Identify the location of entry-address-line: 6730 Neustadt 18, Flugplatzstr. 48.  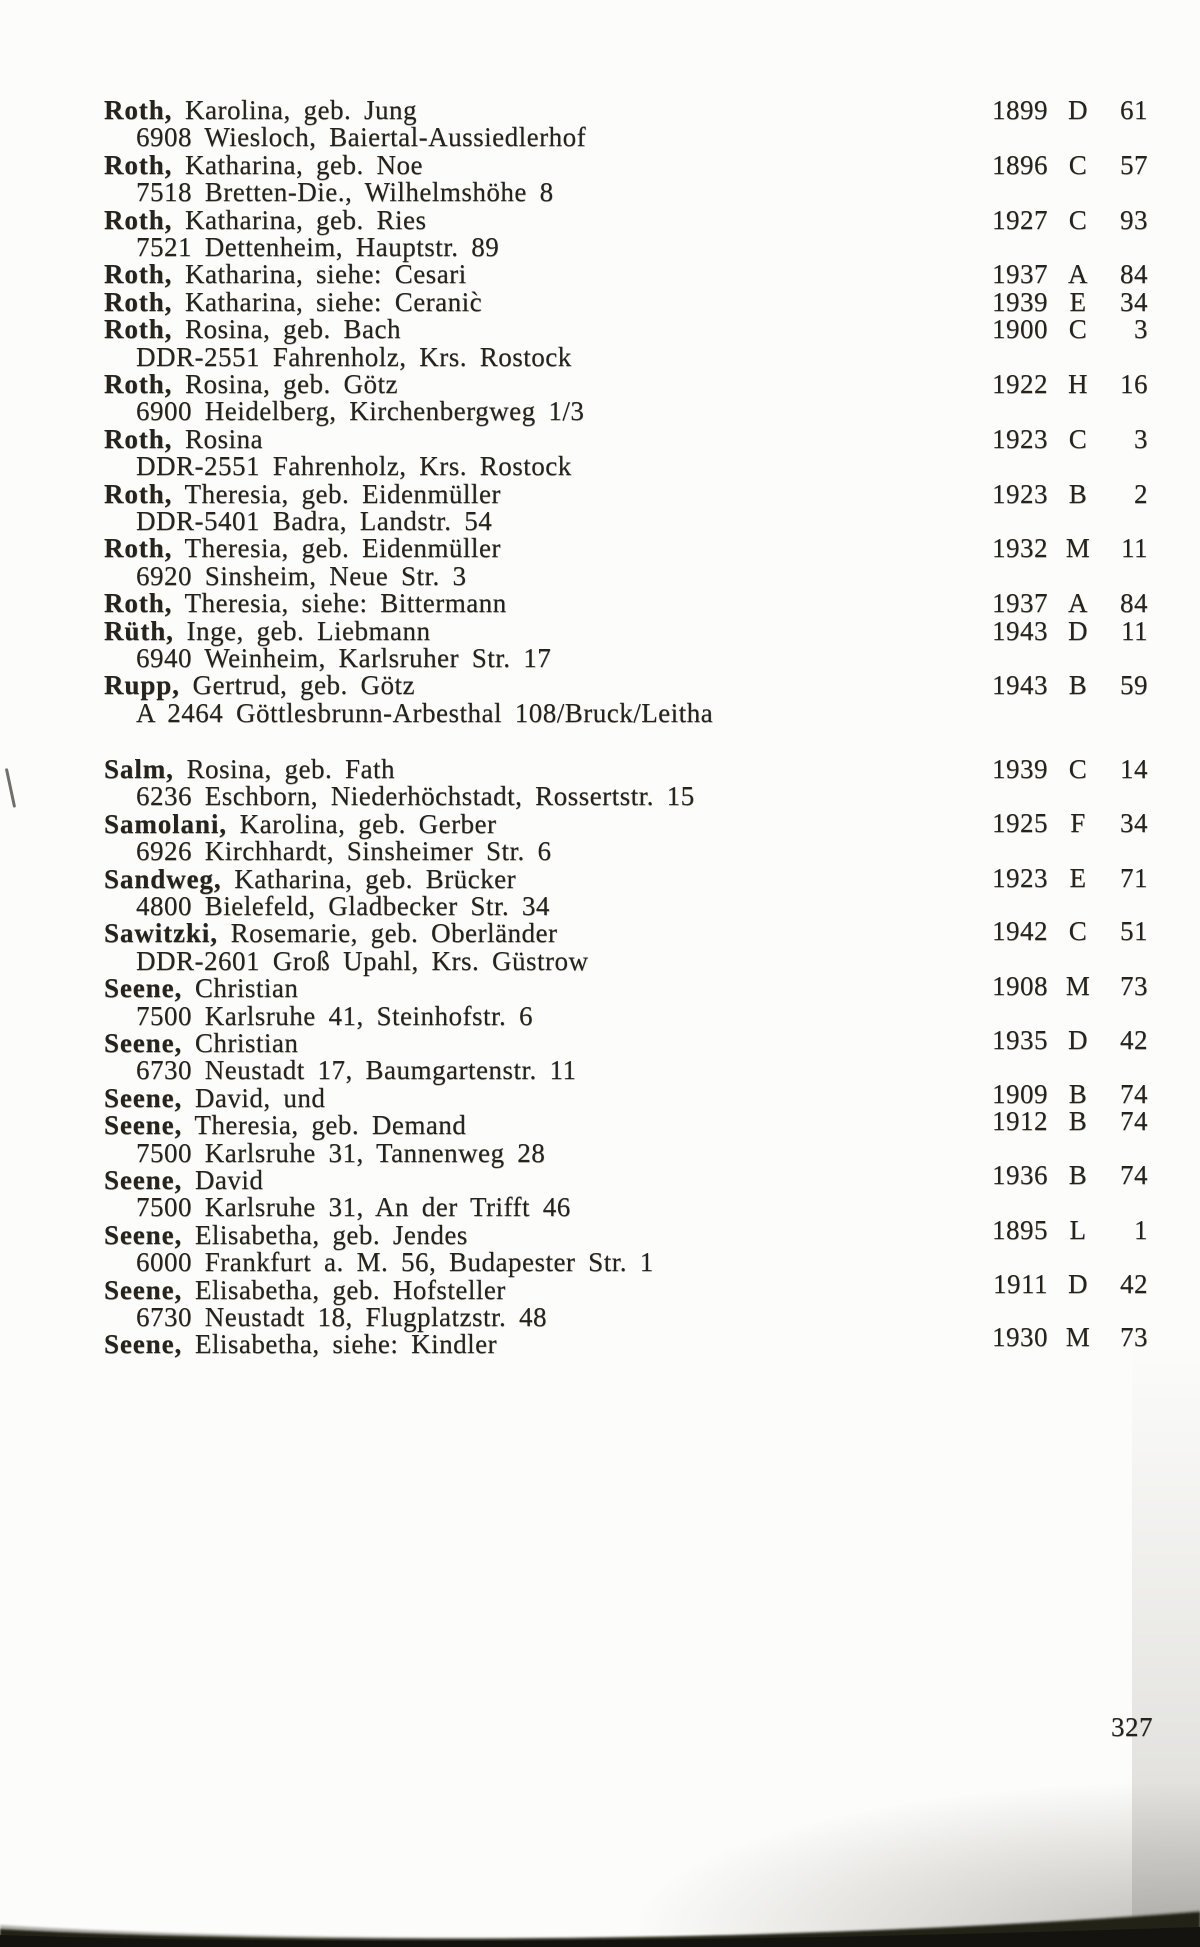
(341, 1317).